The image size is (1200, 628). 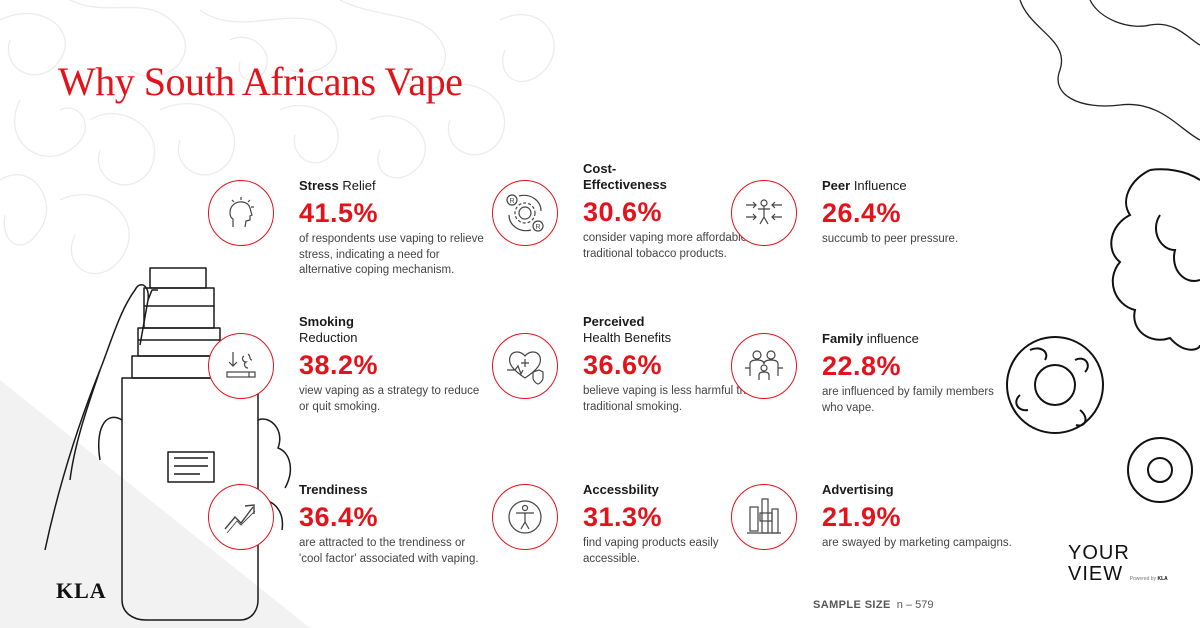 What do you see at coordinates (1118, 563) in the screenshot?
I see `yourview-logo: YOUR VIEW Powered by KLA` at bounding box center [1118, 563].